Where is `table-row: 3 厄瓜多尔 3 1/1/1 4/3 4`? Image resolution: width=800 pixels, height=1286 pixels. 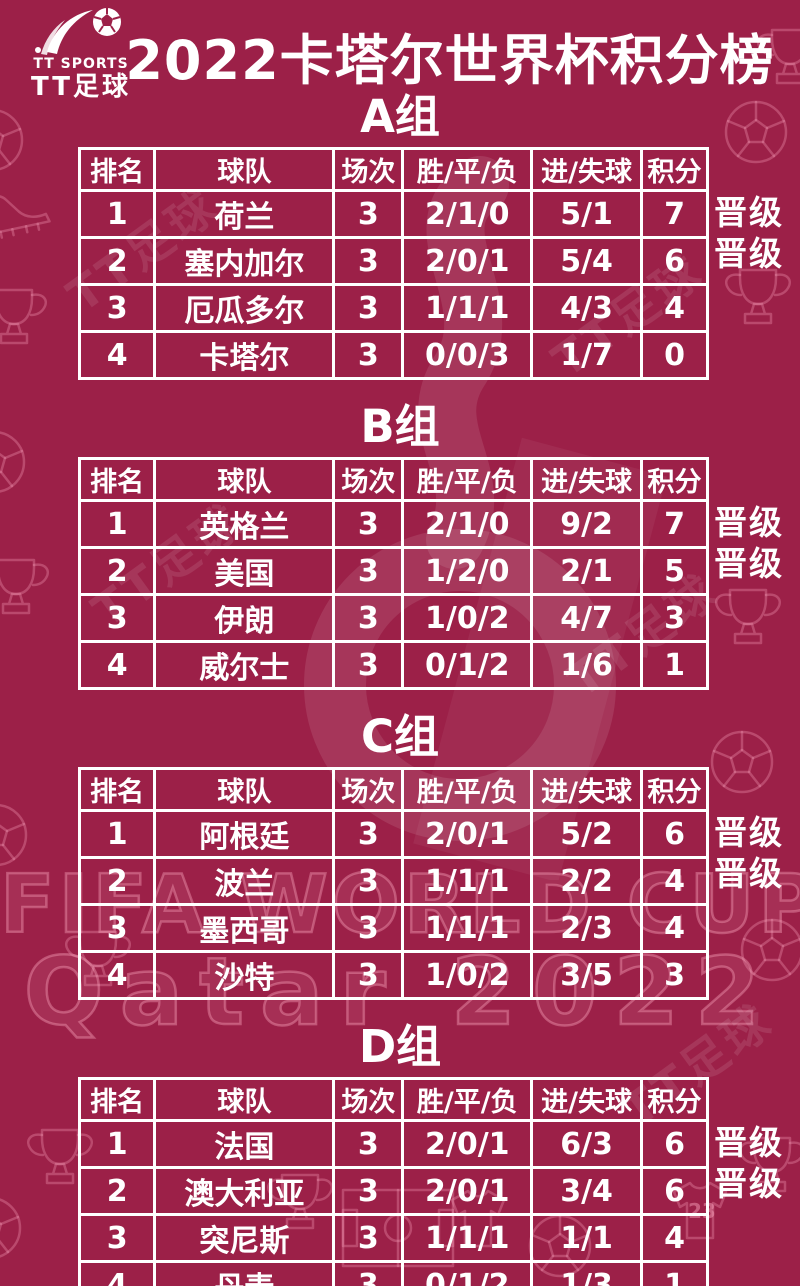
table-row: 3 厄瓜多尔 3 1/1/1 4/3 4 is located at coordinates (393, 308).